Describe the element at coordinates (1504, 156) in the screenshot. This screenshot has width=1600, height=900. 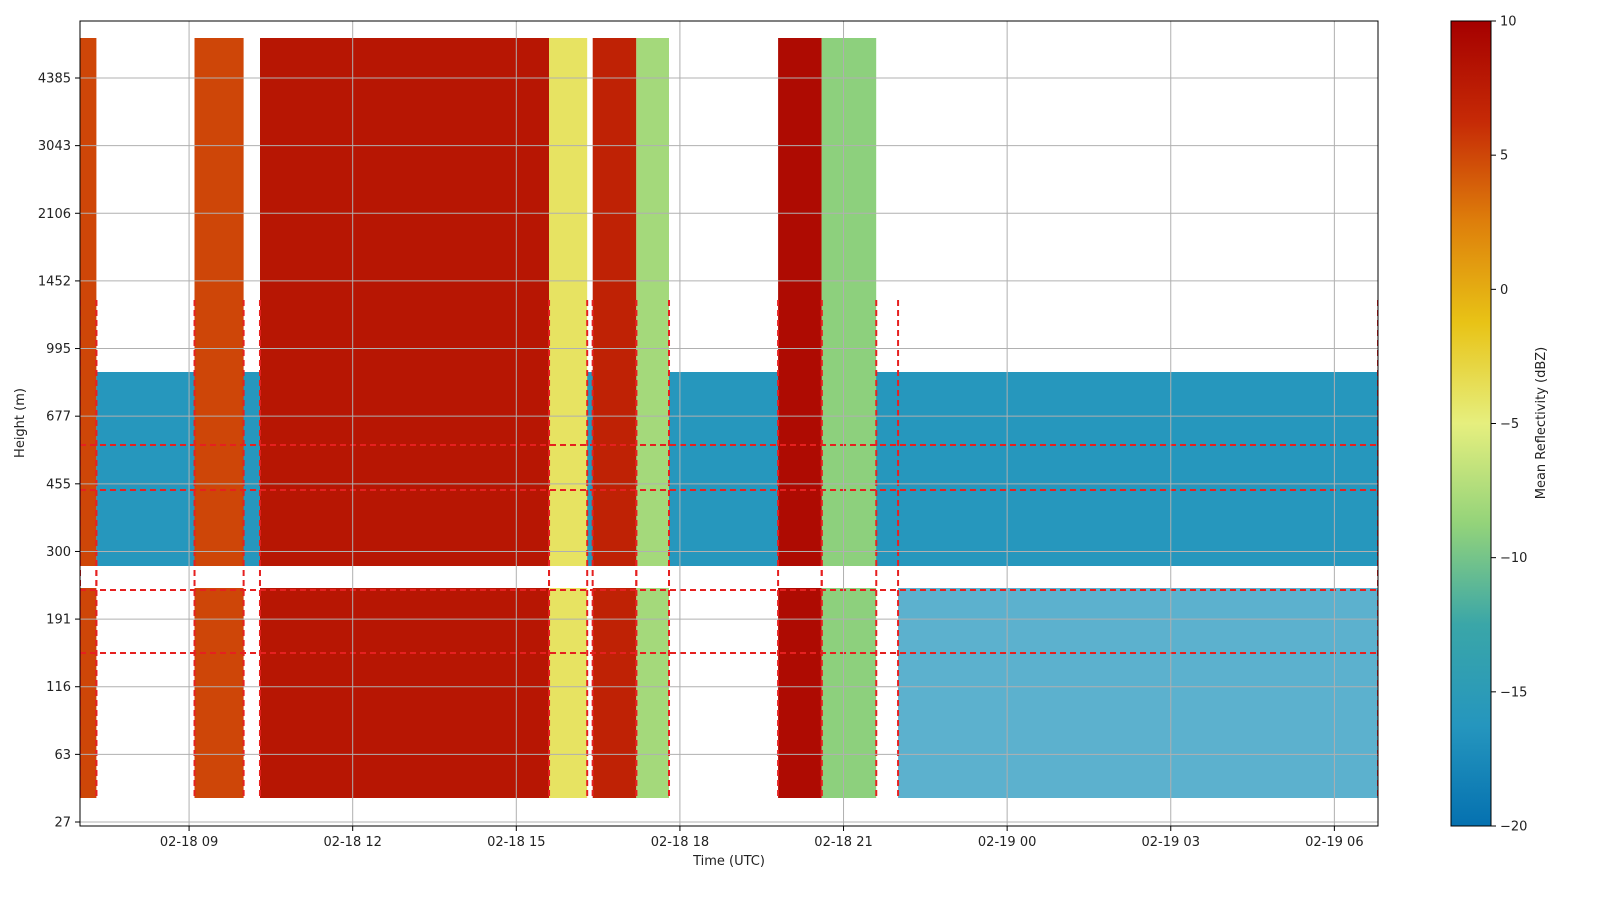
I see `colorbar-tick-label: 5` at that location.